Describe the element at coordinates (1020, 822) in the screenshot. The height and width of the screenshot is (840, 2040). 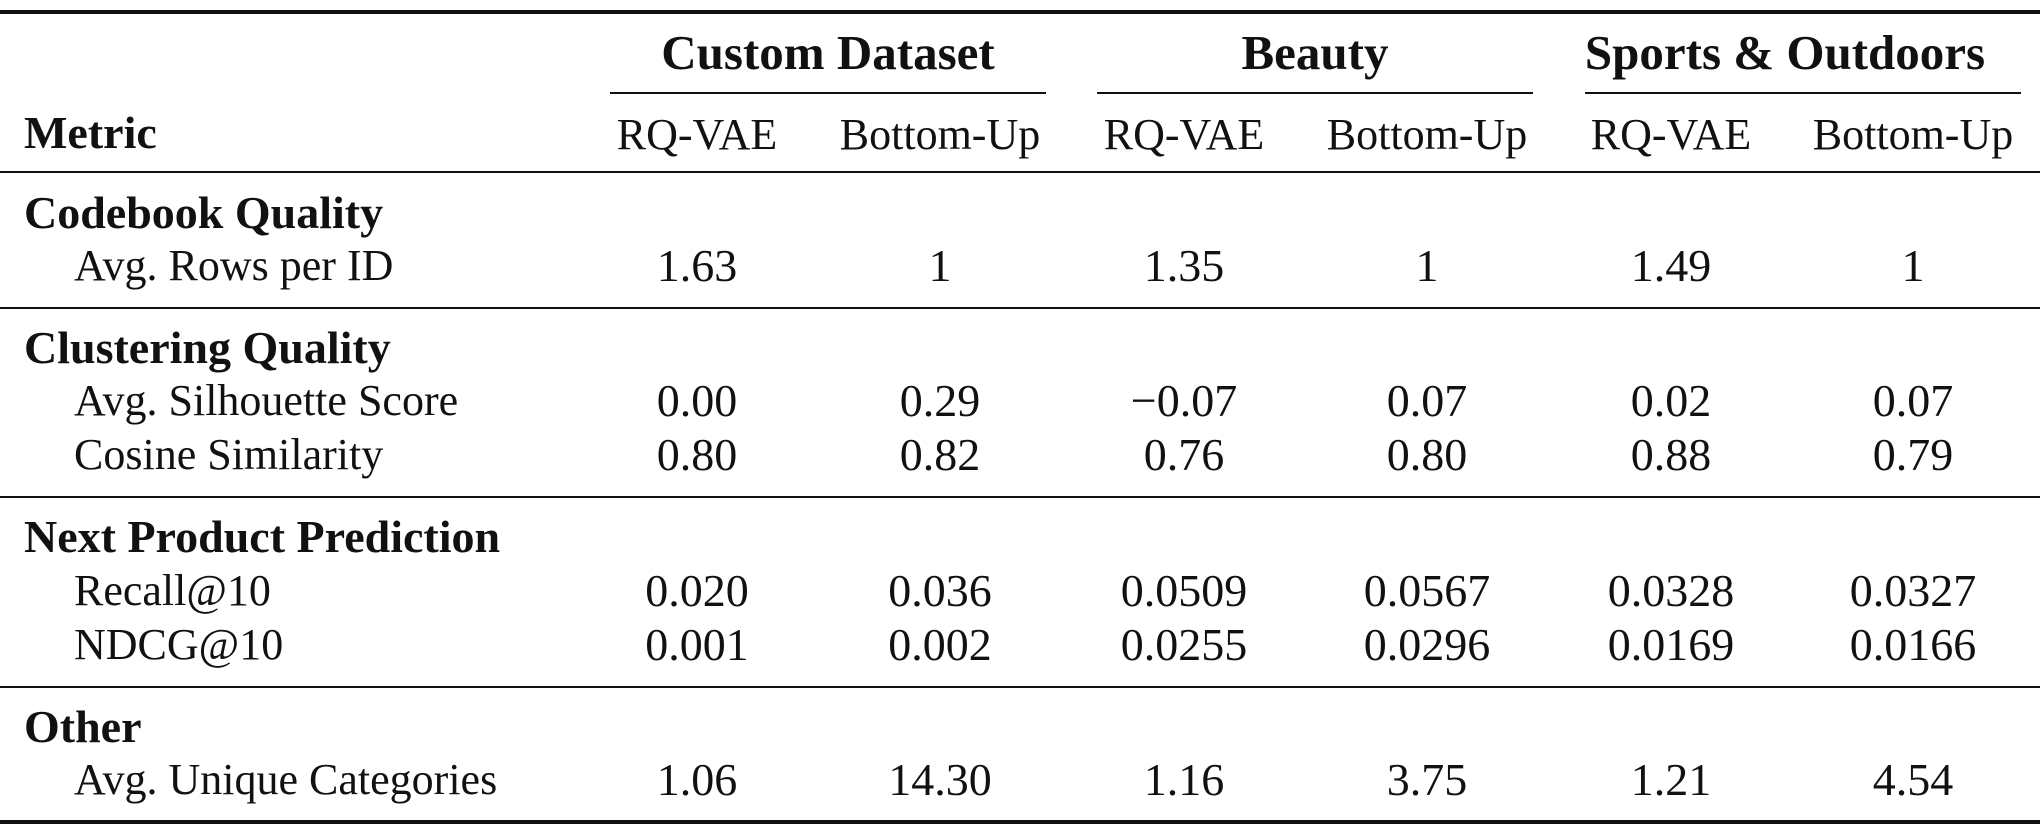
I see `bottom-rule` at that location.